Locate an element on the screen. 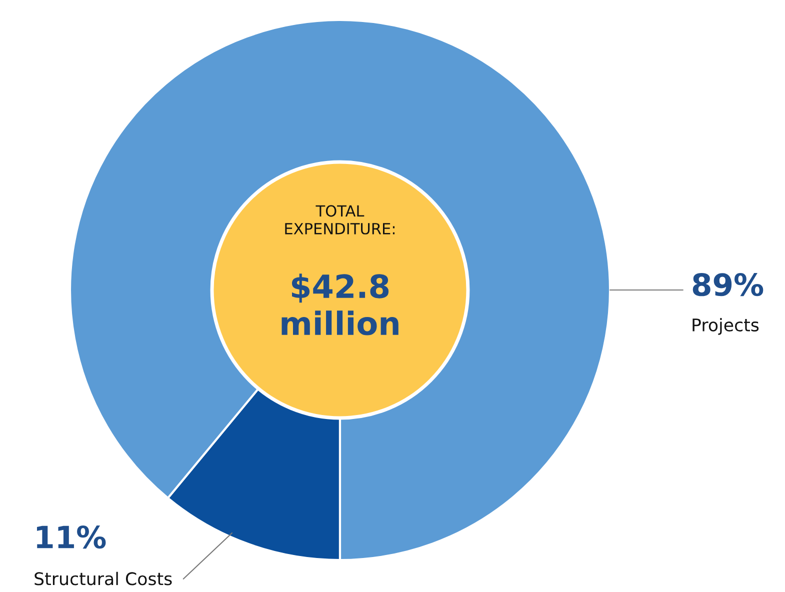 This screenshot has width=785, height=592. data-label: 89% is located at coordinates (728, 284).